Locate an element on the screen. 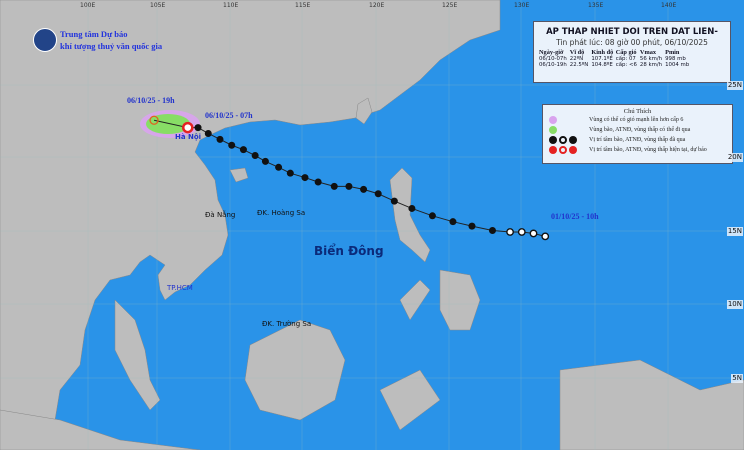  place-hcm: TP.HCM is located at coordinates (180, 288).